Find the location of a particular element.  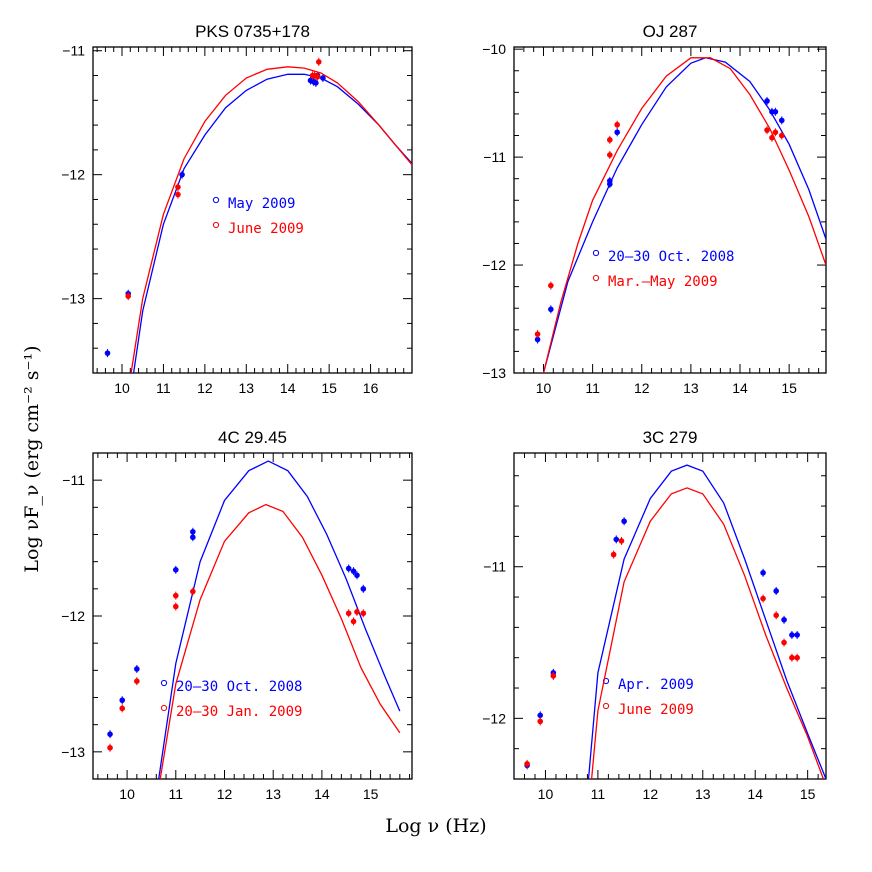

plot-frame is located at coordinates (252, 210).